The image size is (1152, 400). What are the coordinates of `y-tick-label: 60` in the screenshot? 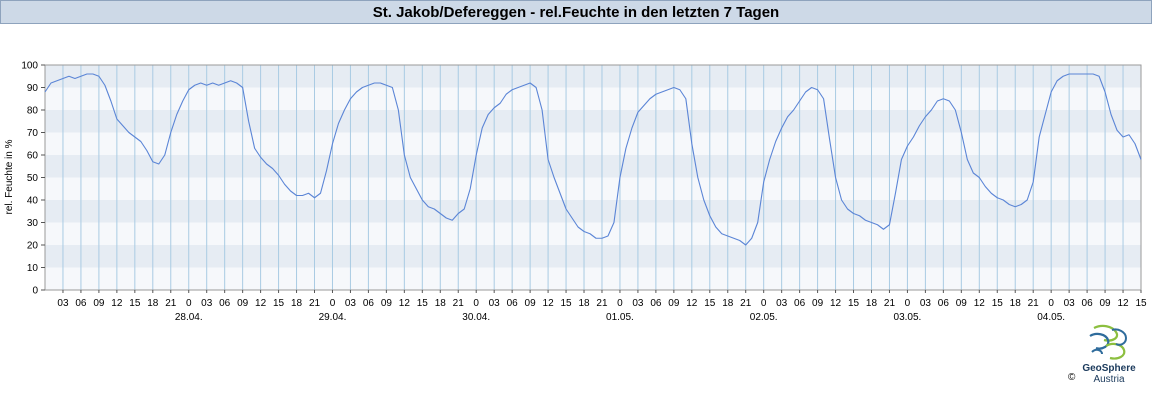 It's located at (33, 156).